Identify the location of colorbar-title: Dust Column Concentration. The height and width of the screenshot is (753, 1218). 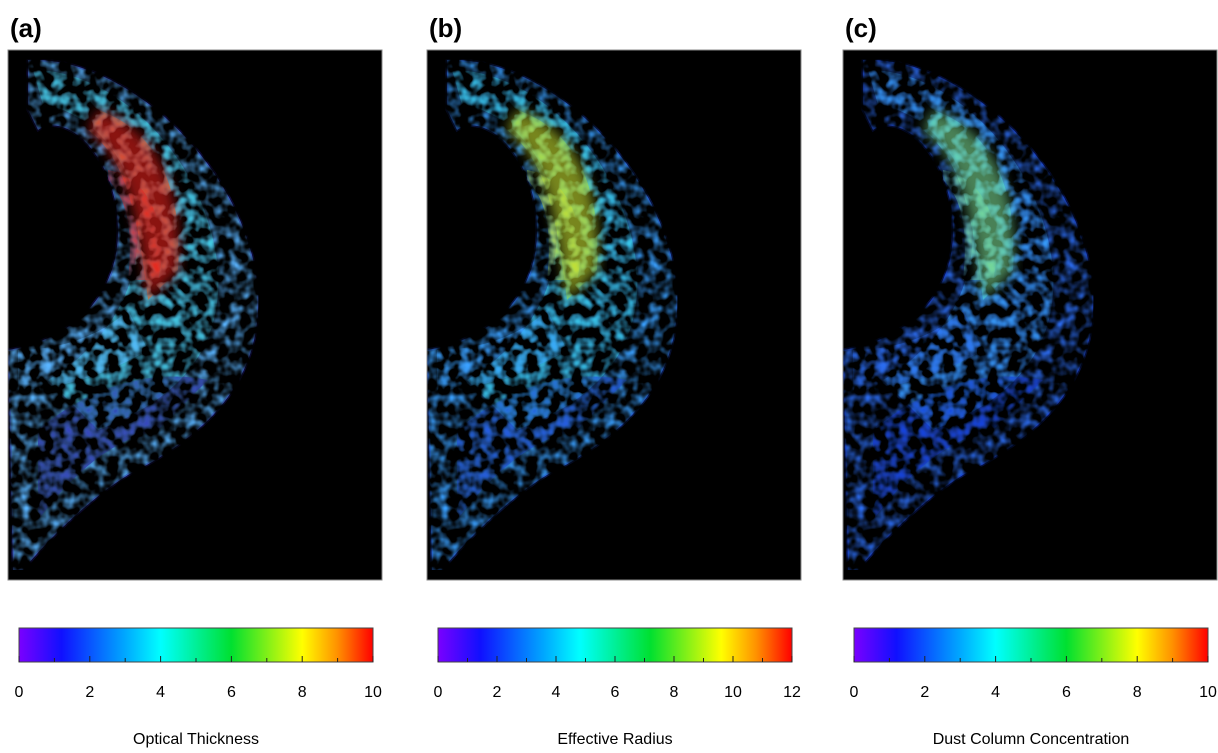
(1031, 739).